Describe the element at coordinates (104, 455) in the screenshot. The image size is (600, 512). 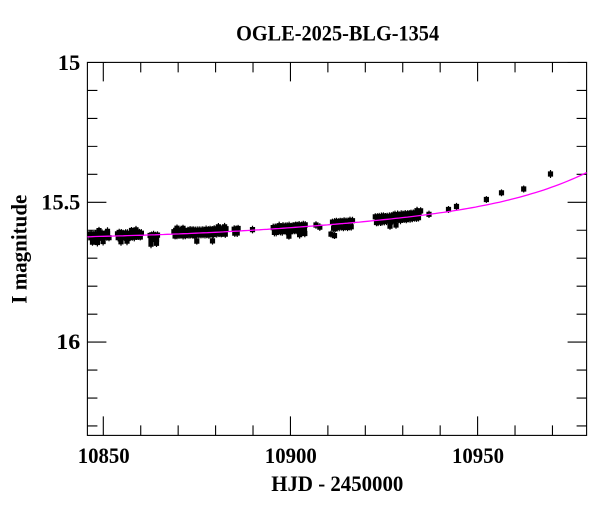
I see `svg-text: 10850` at that location.